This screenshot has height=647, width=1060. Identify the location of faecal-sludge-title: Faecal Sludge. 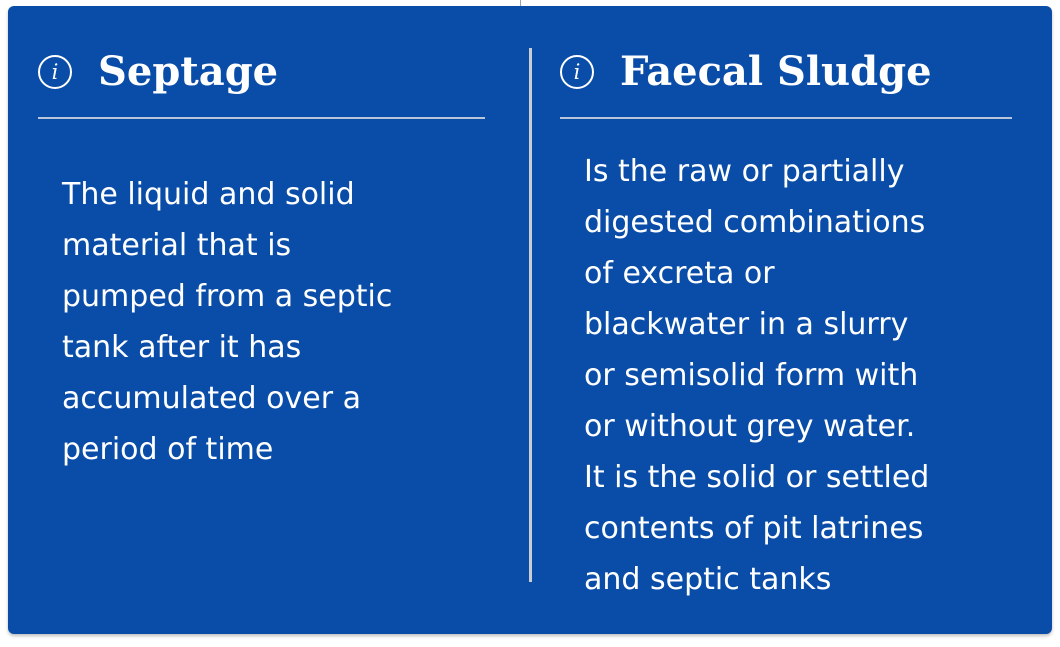
(776, 71).